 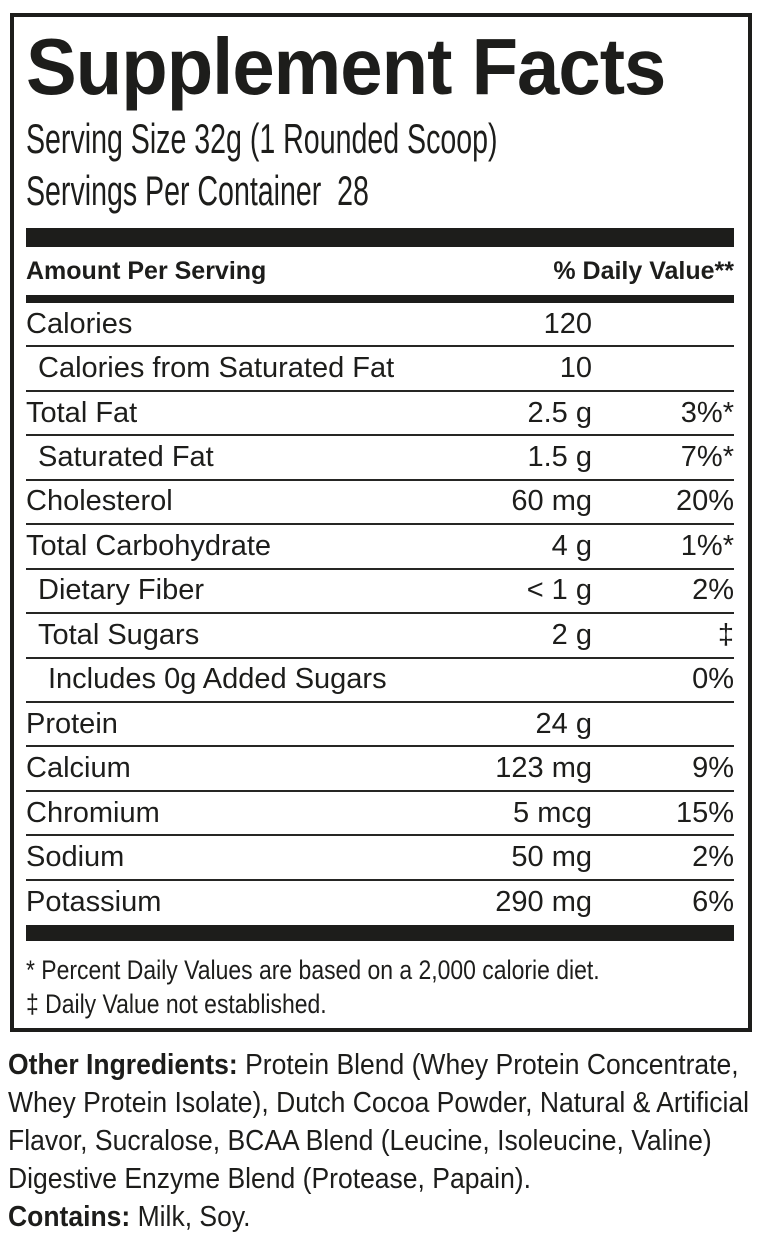 What do you see at coordinates (571, 634) in the screenshot?
I see `nutrient-amount: 2 g` at bounding box center [571, 634].